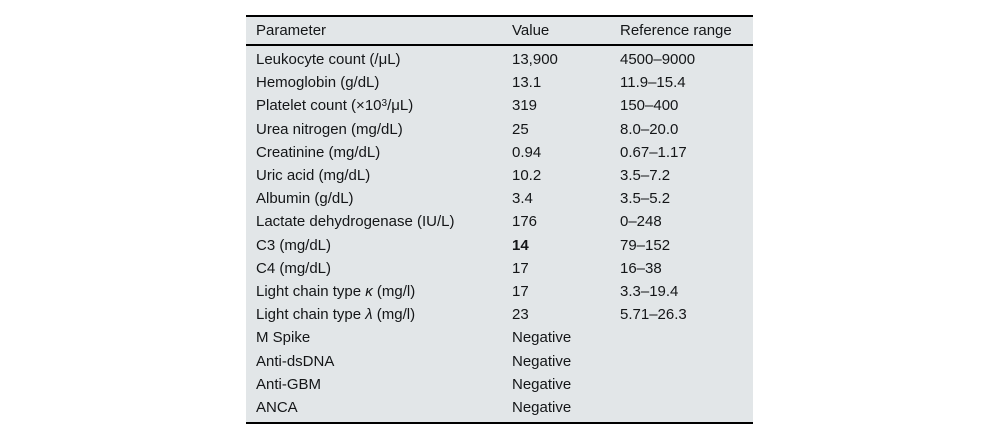 This screenshot has height=438, width=1000. What do you see at coordinates (645, 176) in the screenshot?
I see `reference-range-cell: 3.5–7.2` at bounding box center [645, 176].